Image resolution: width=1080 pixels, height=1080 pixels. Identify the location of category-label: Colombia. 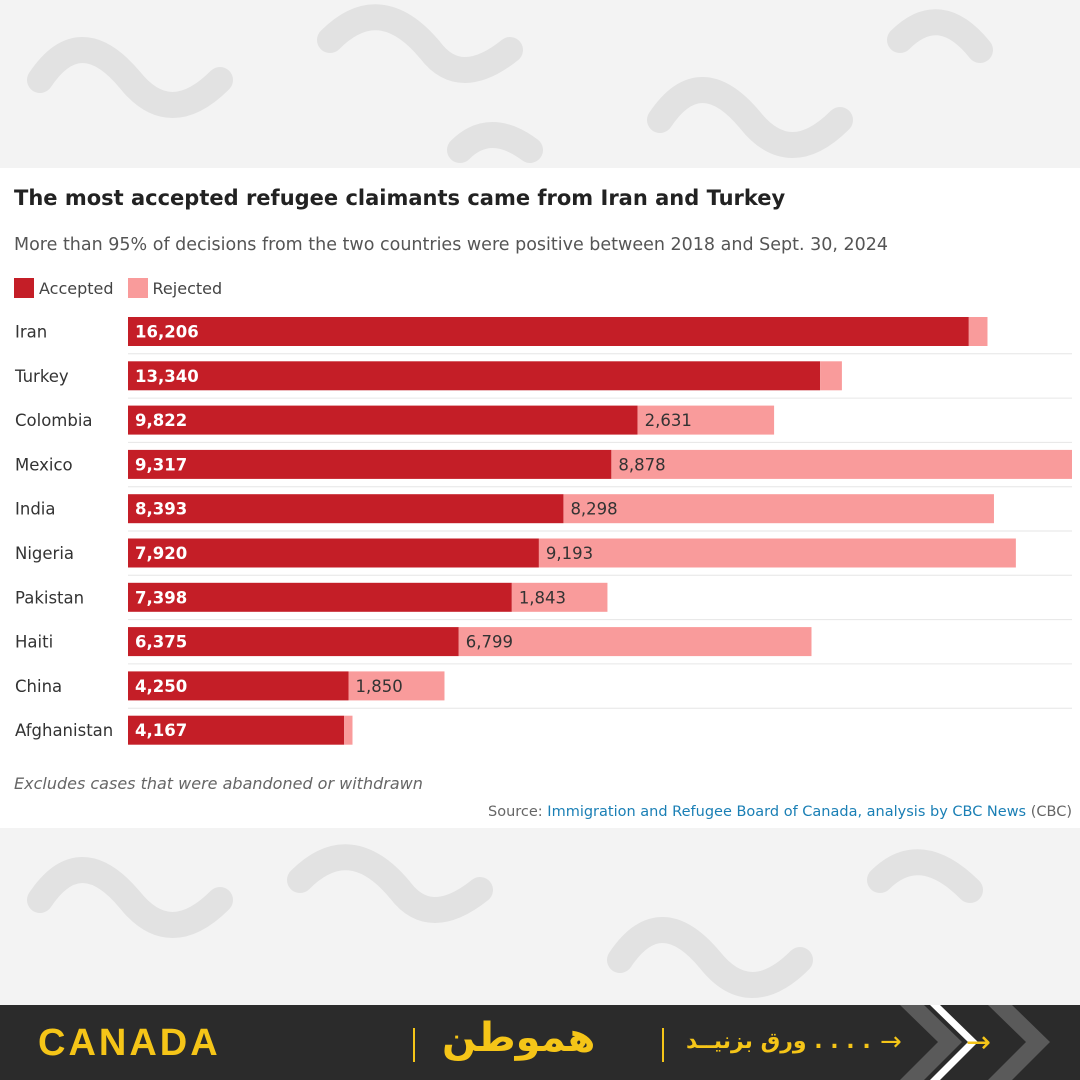
(54, 420).